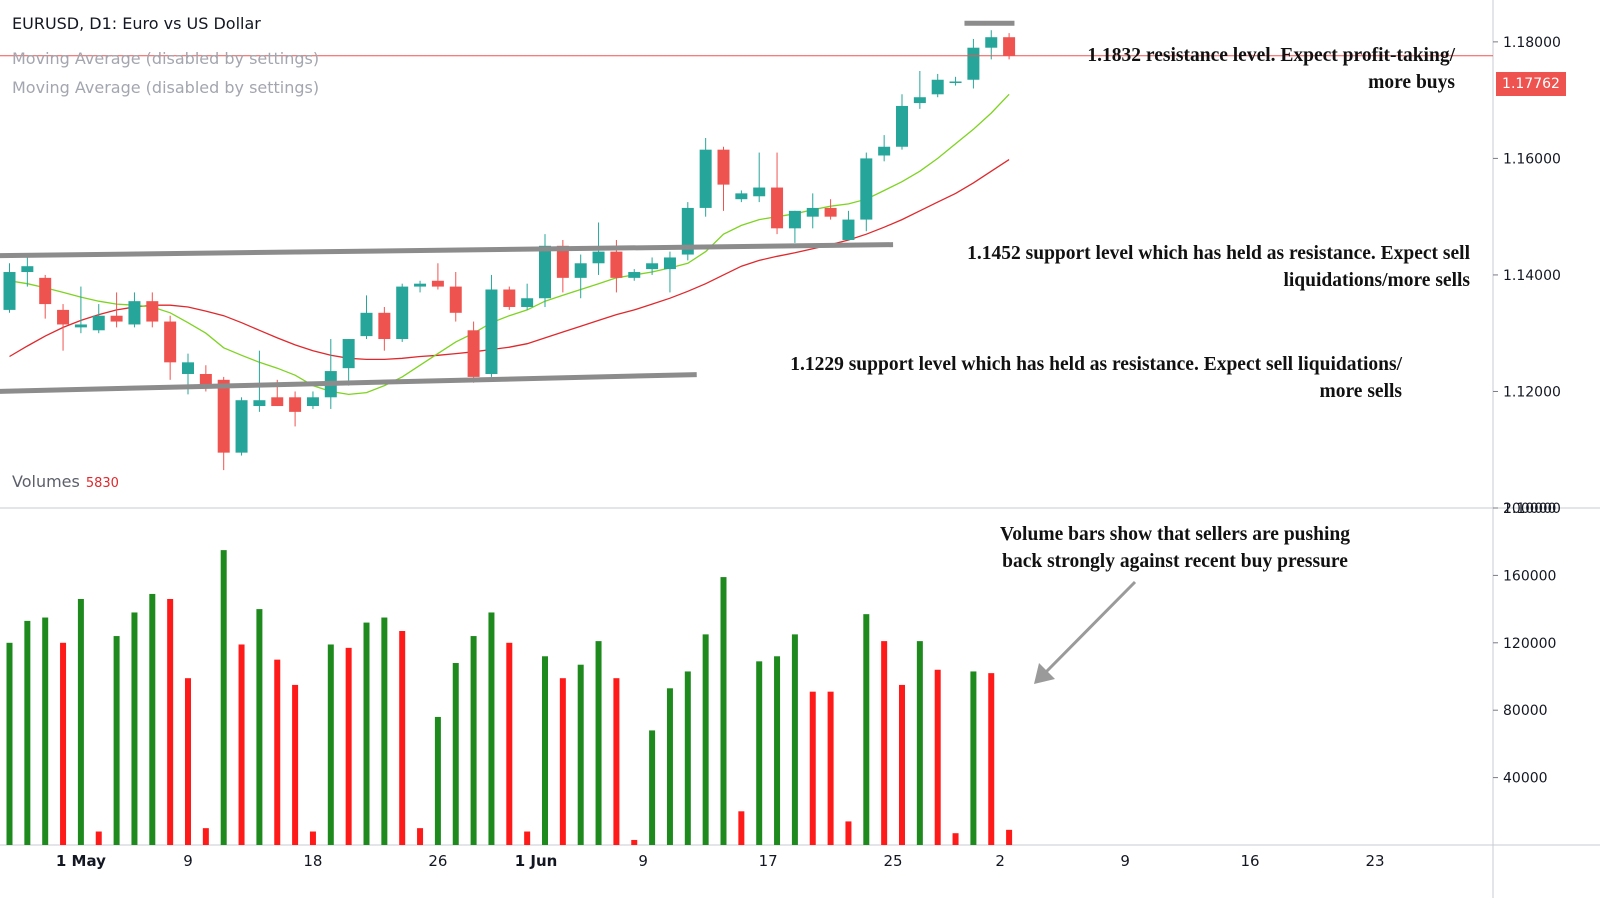  What do you see at coordinates (81, 861) in the screenshot?
I see `time-tick-label: 1 May` at bounding box center [81, 861].